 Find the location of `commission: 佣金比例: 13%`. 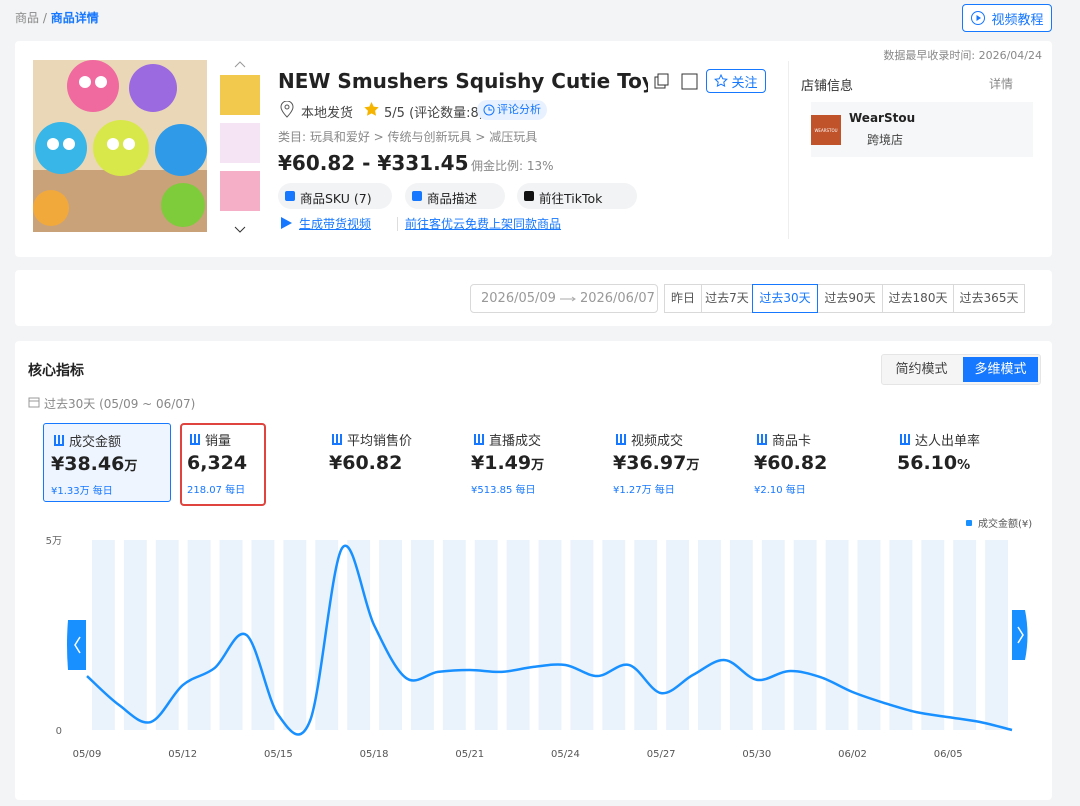

commission: 佣金比例: 13% is located at coordinates (512, 166).